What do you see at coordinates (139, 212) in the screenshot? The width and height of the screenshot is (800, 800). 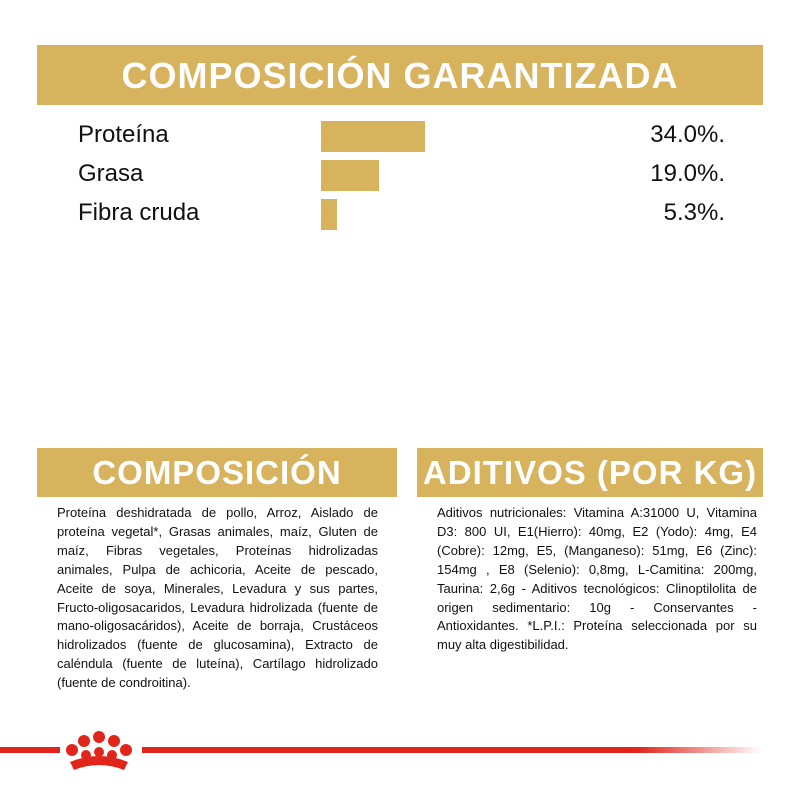 I see `nutrient-name: Fibra cruda` at bounding box center [139, 212].